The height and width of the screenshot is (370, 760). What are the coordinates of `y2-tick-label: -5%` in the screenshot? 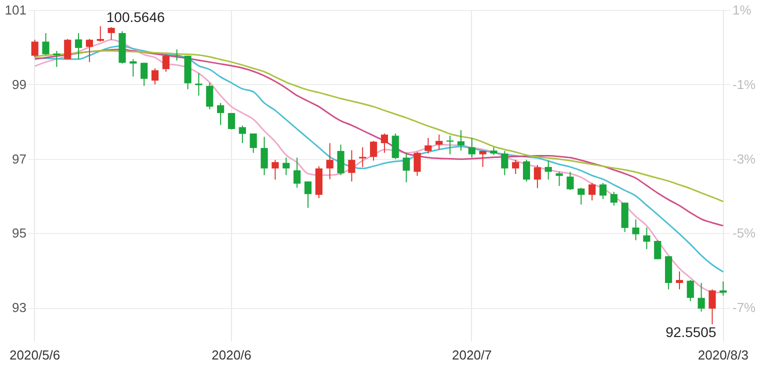 It's located at (744, 233).